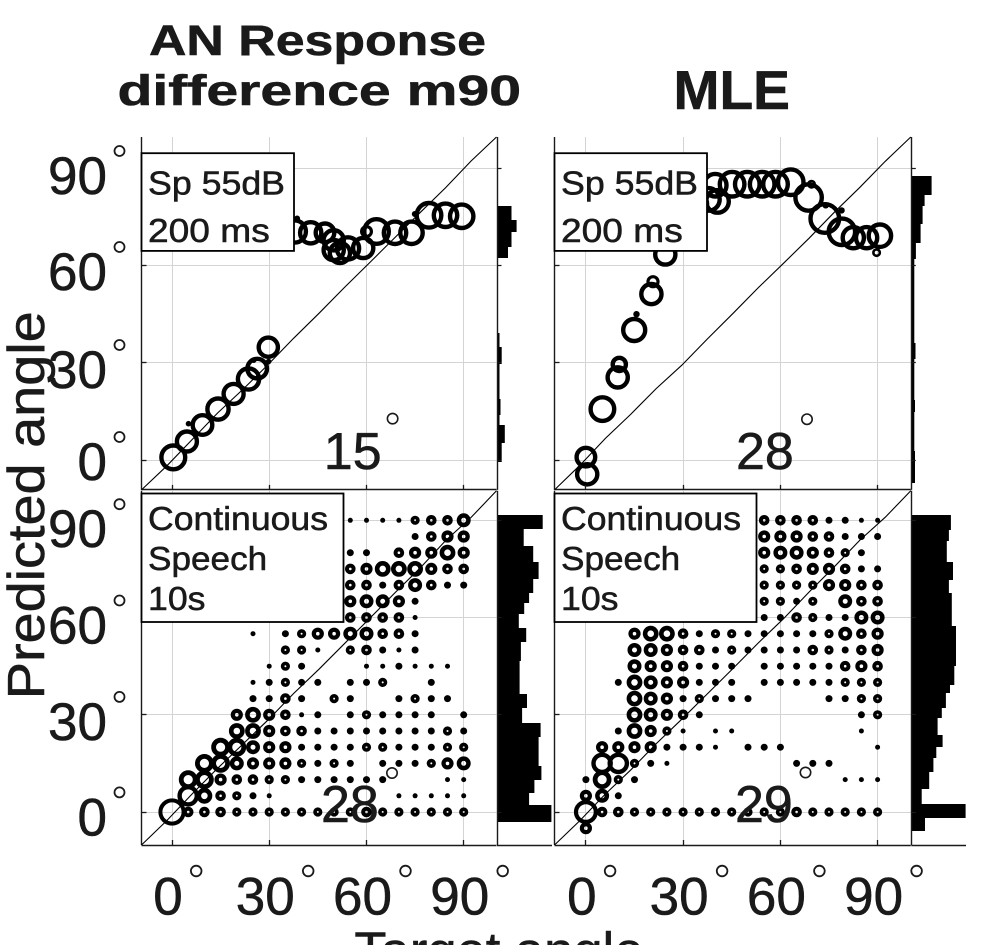 This screenshot has width=1004, height=945. What do you see at coordinates (498, 934) in the screenshot?
I see `svg-text: Target angle` at bounding box center [498, 934].